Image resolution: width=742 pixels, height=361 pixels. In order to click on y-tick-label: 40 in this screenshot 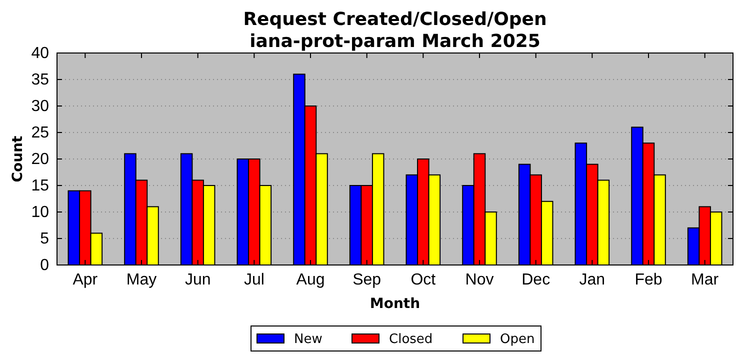, I will do `click(40, 53)`.